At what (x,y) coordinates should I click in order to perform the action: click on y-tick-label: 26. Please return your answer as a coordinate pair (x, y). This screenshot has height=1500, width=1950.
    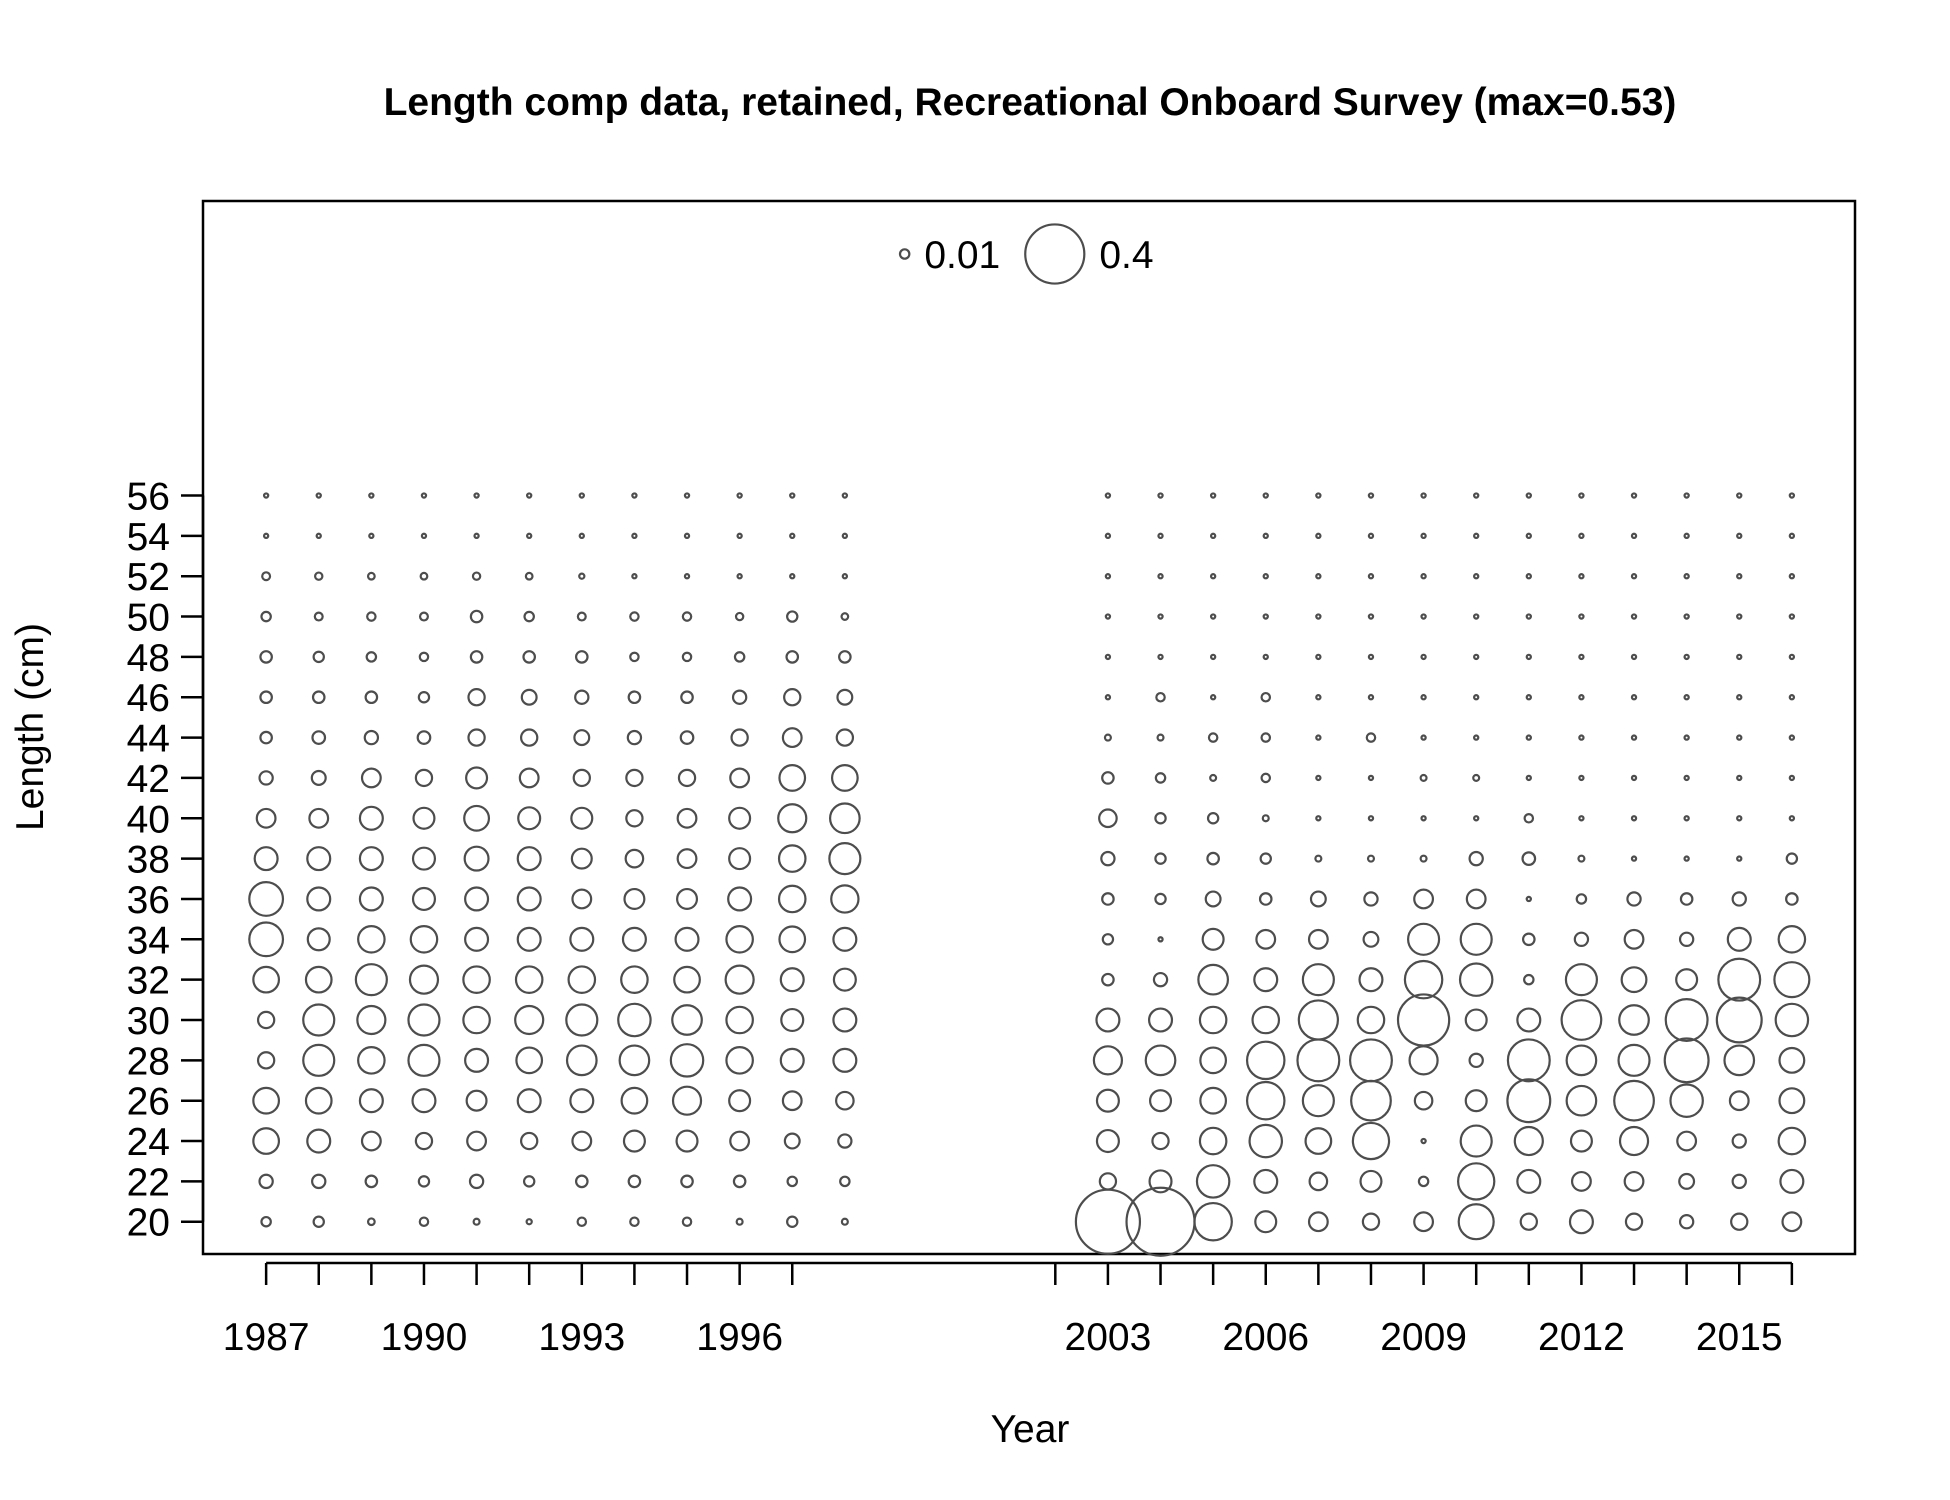
    Looking at the image, I should click on (148, 1102).